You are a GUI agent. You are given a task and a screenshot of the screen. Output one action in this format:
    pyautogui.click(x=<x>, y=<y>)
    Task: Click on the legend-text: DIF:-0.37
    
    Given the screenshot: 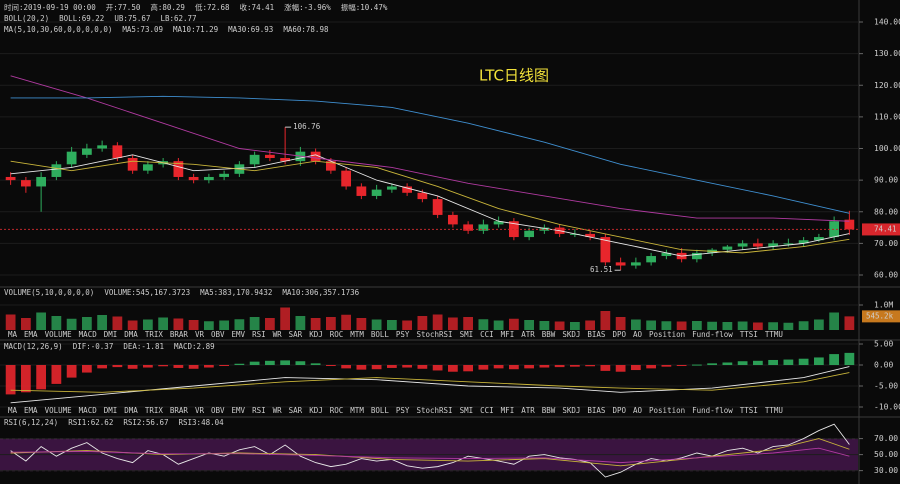 What is the action you would take?
    pyautogui.click(x=93, y=346)
    